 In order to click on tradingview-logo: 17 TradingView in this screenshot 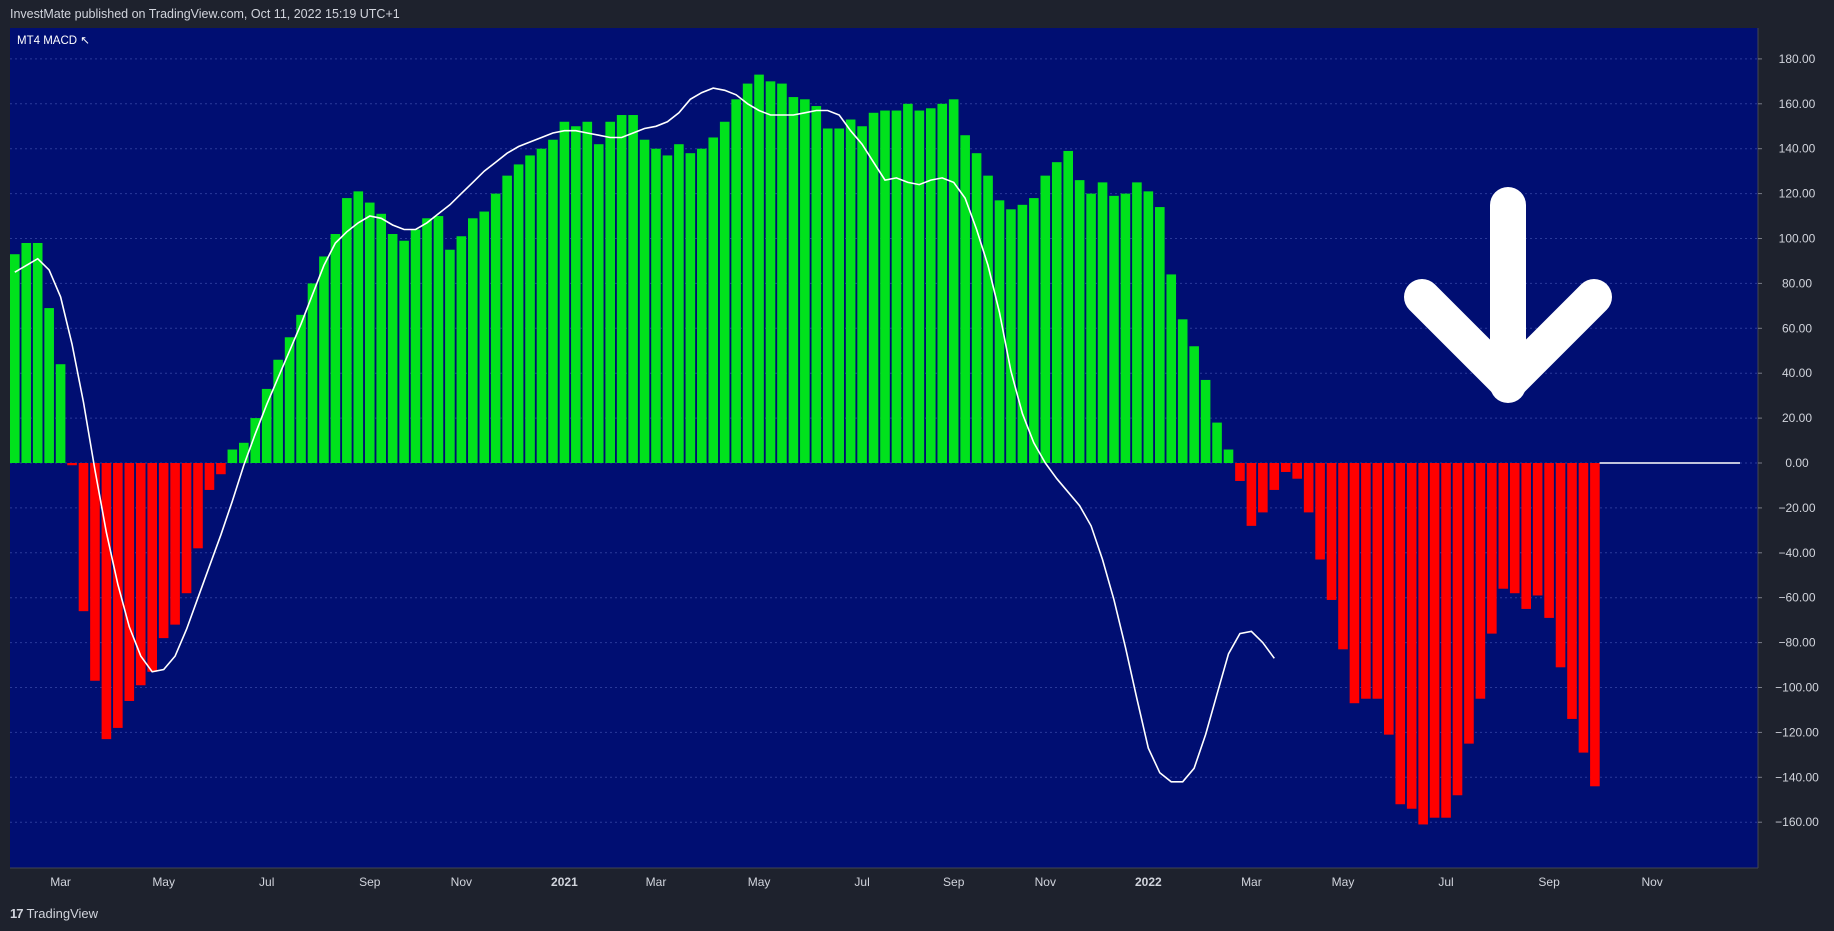, I will do `click(54, 913)`.